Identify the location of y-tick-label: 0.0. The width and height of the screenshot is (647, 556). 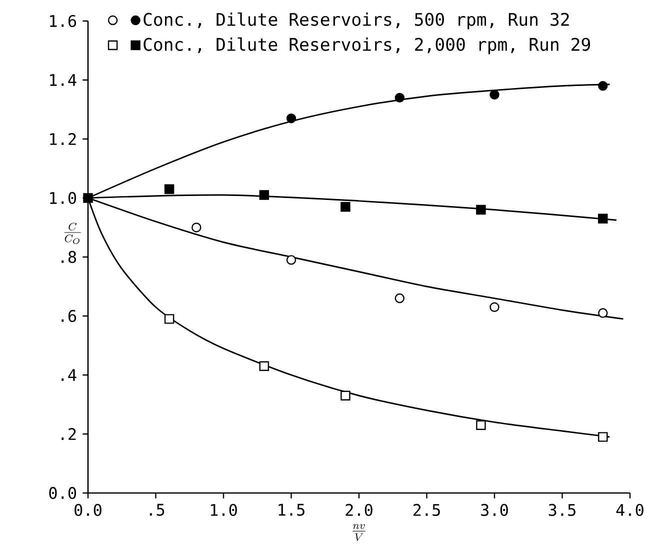
(62, 493).